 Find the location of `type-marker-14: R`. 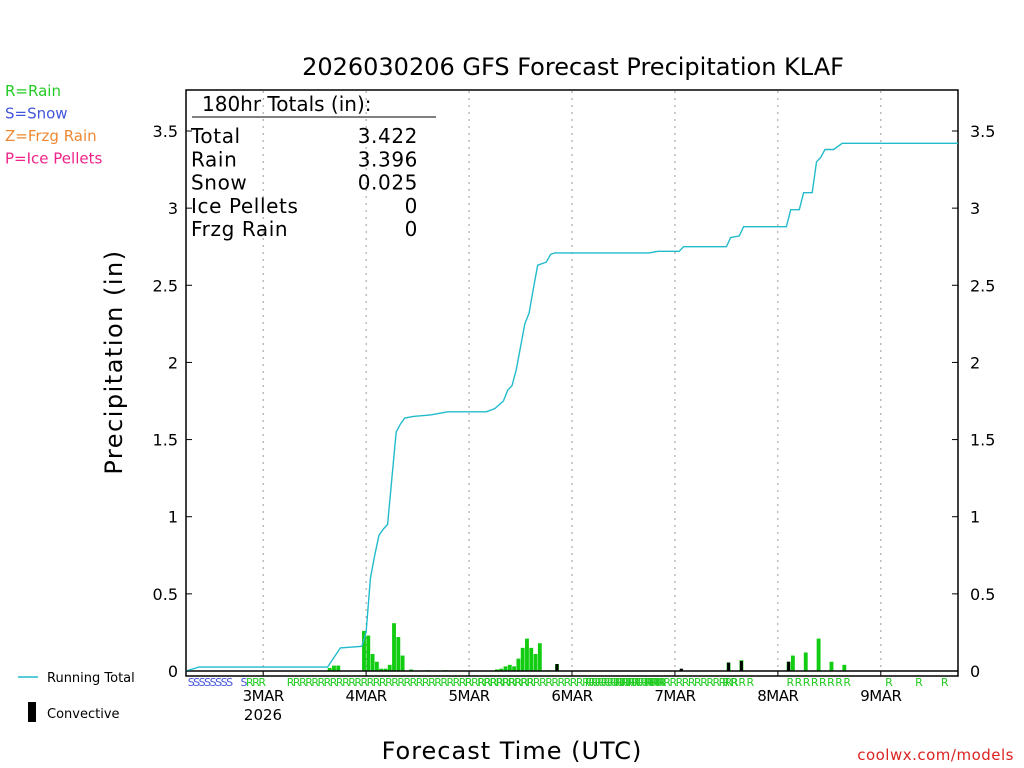

type-marker-14: R is located at coordinates (945, 682).